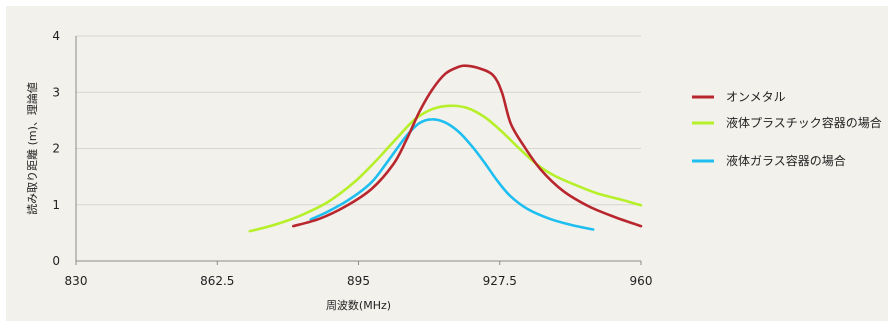  I want to click on x-tick-label: 895, so click(358, 281).